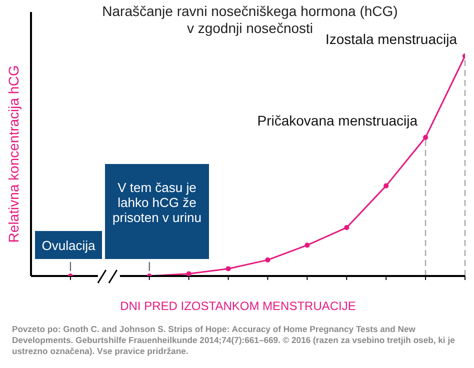 The image size is (474, 368). What do you see at coordinates (391, 39) in the screenshot?
I see `text: Izostala menstruacija` at bounding box center [391, 39].